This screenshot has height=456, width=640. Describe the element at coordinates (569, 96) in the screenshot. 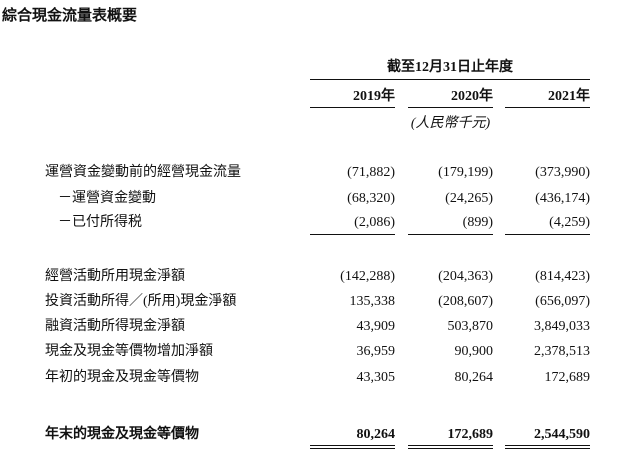

I see `year-header: 2021年` at that location.